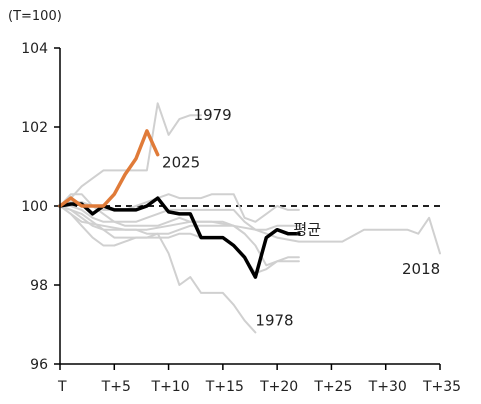 The width and height of the screenshot is (481, 404). Describe the element at coordinates (441, 387) in the screenshot. I see `x-tick-label: T+35` at that location.